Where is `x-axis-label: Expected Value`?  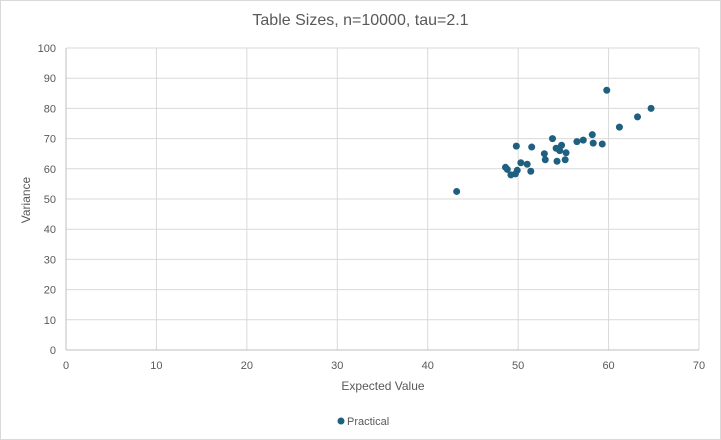
x-axis-label: Expected Value is located at coordinates (382, 386).